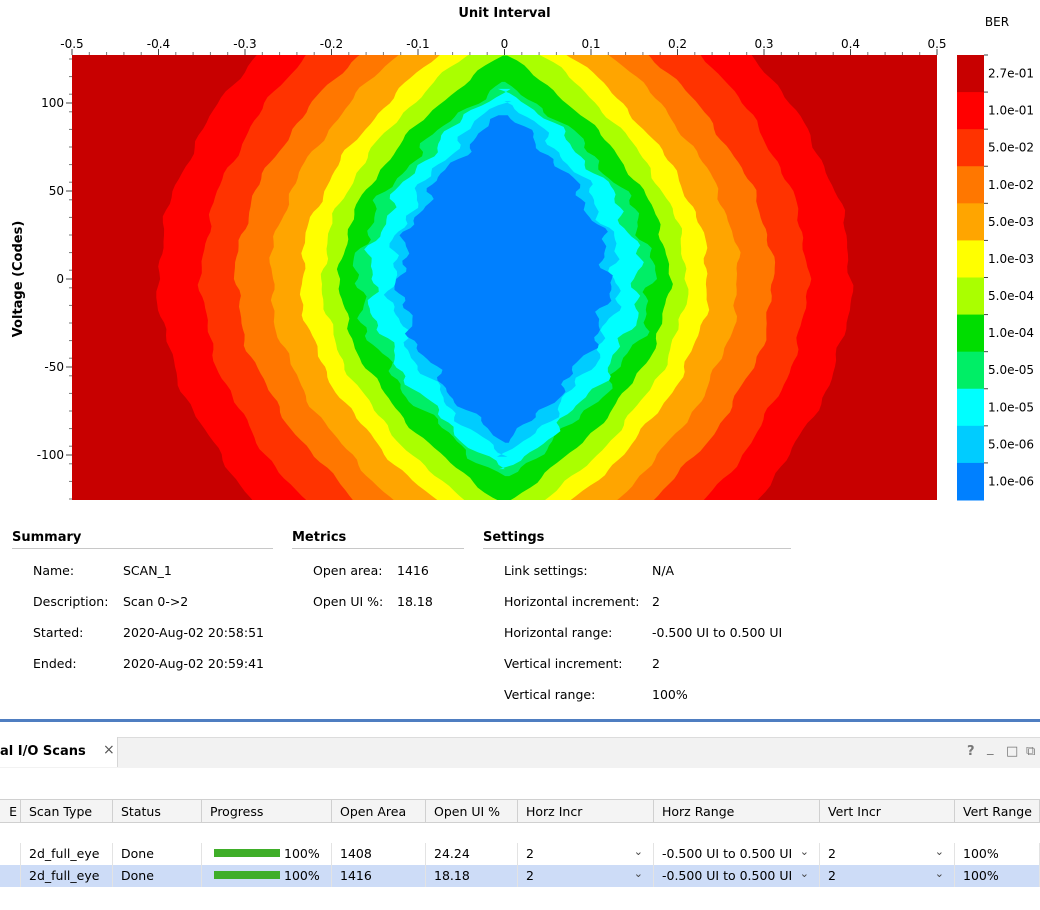 This screenshot has width=1040, height=910. I want to click on float-icon: ⧉, so click(1031, 751).